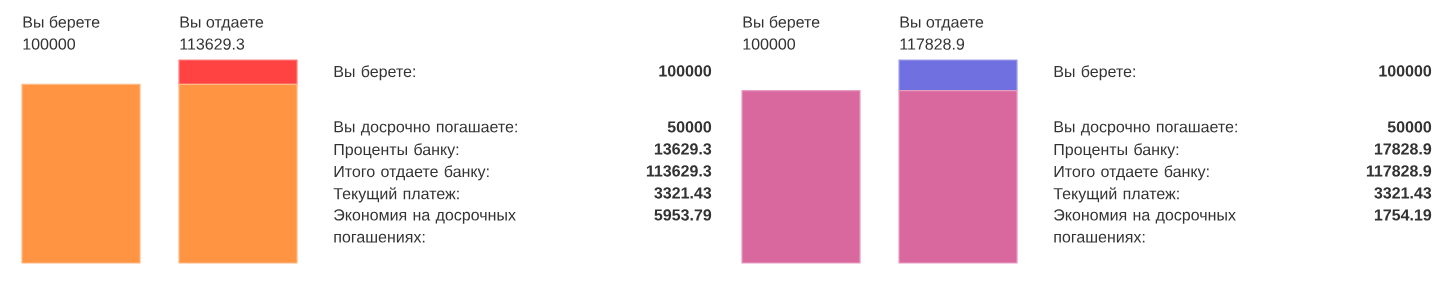  I want to click on annotation: 13629.3, so click(683, 149).